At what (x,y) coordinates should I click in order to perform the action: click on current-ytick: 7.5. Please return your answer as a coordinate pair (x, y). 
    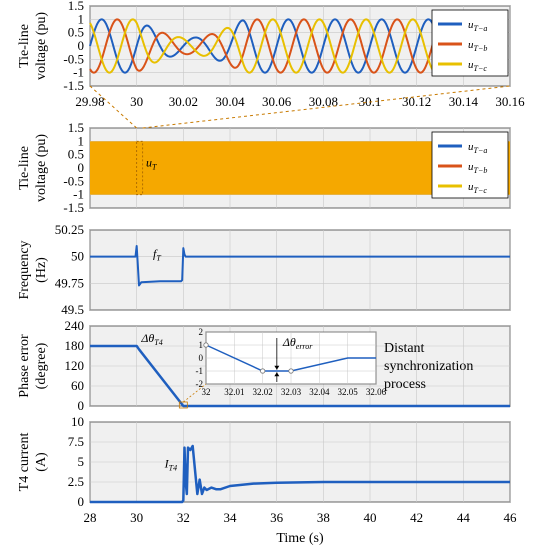
    Looking at the image, I should click on (76, 441).